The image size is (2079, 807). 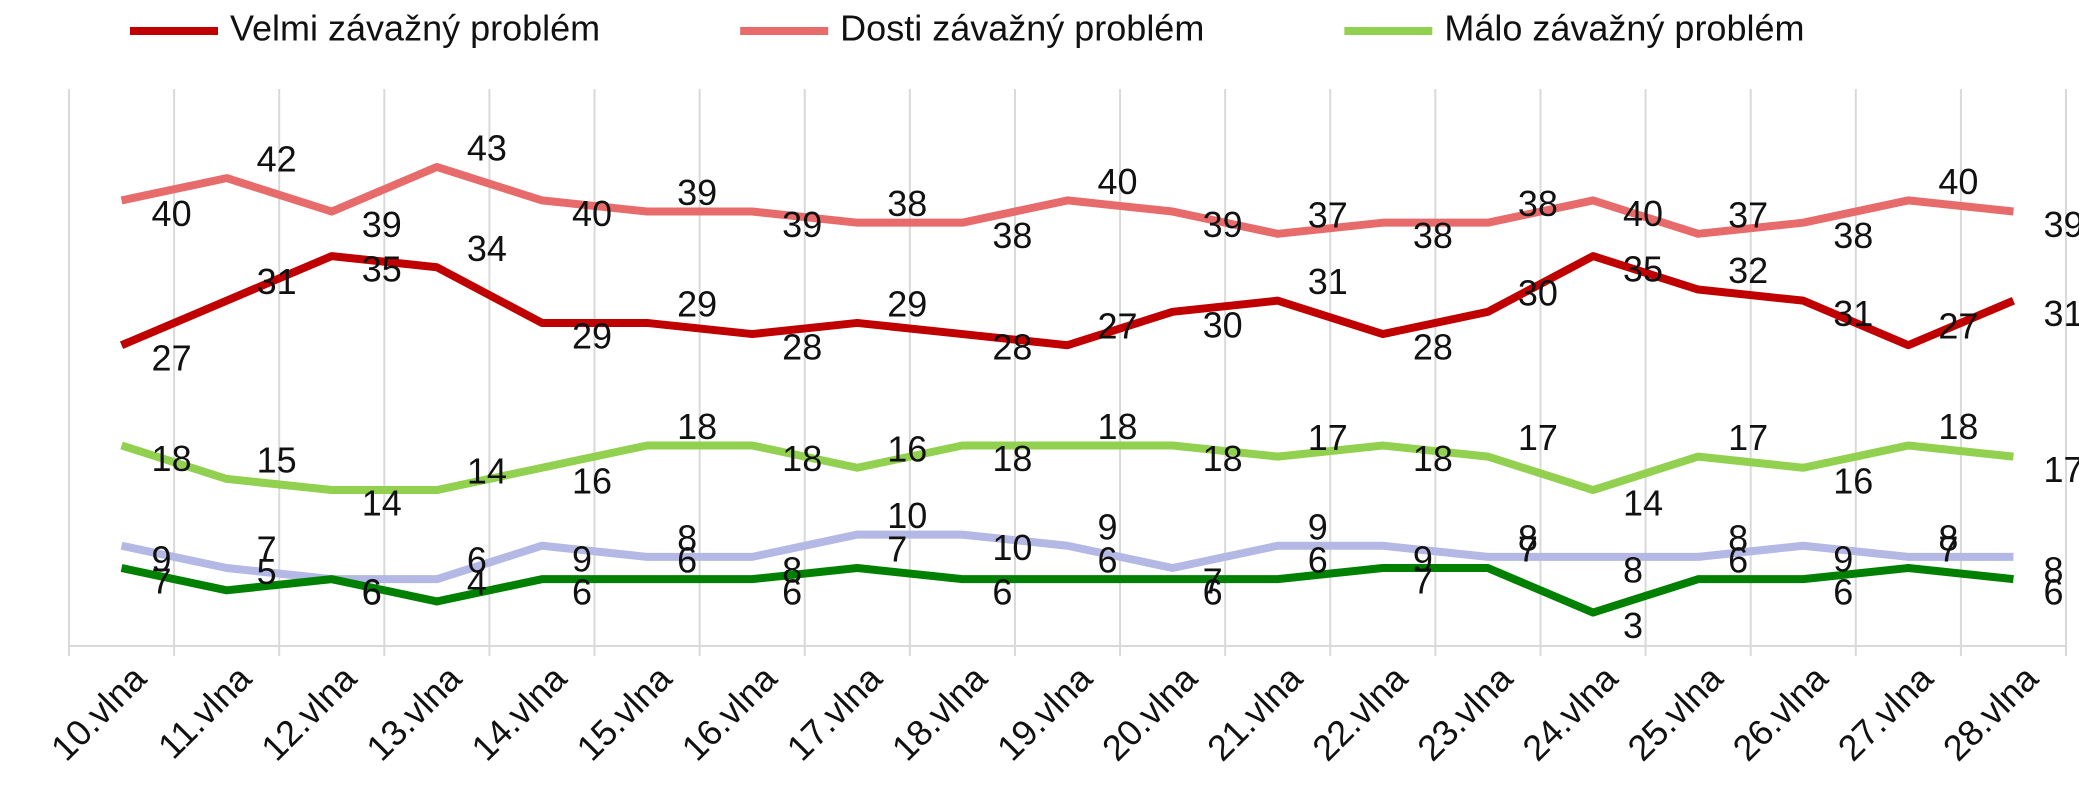 I want to click on x-tick-label: 13.vlna, so click(x=414, y=713).